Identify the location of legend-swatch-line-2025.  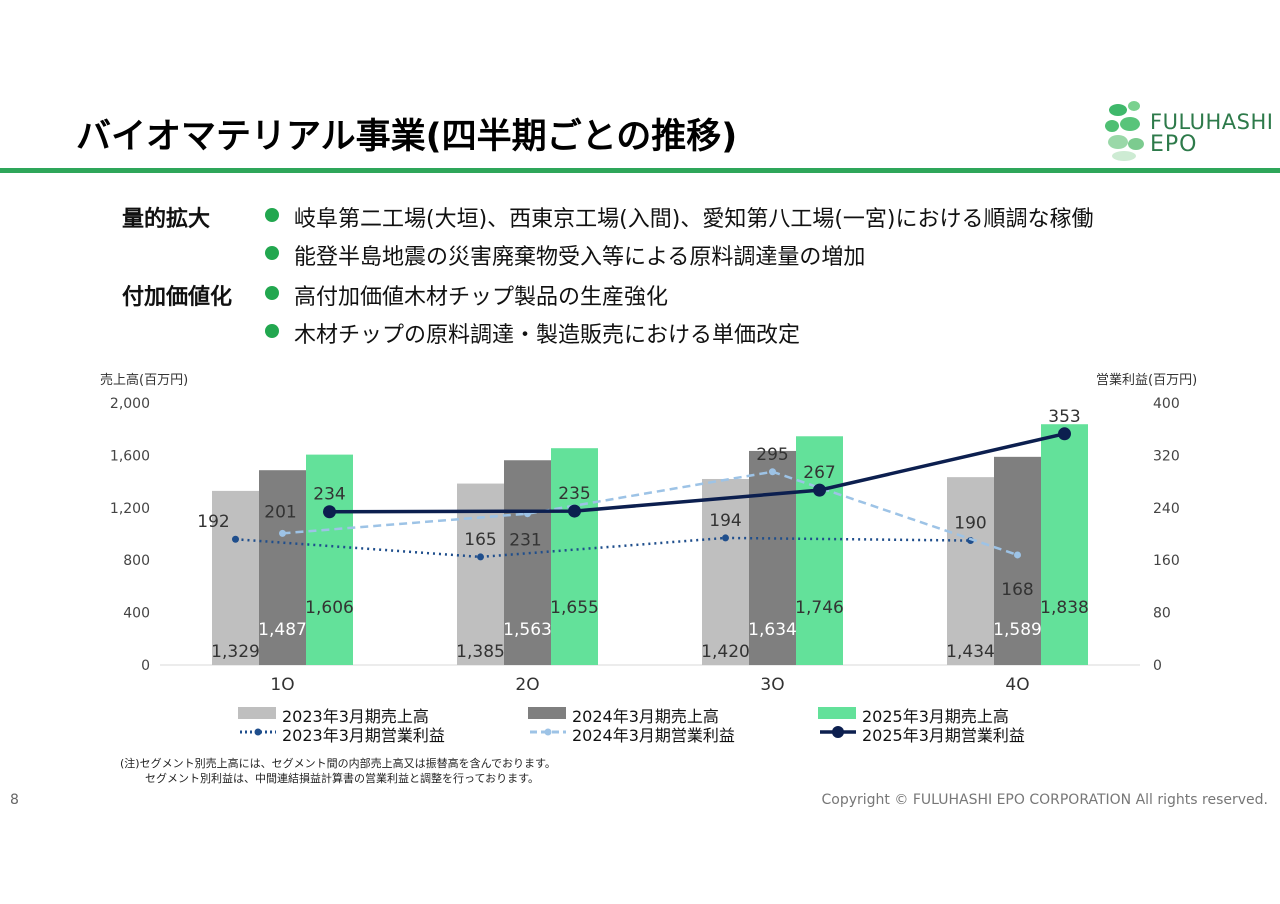
(838, 732).